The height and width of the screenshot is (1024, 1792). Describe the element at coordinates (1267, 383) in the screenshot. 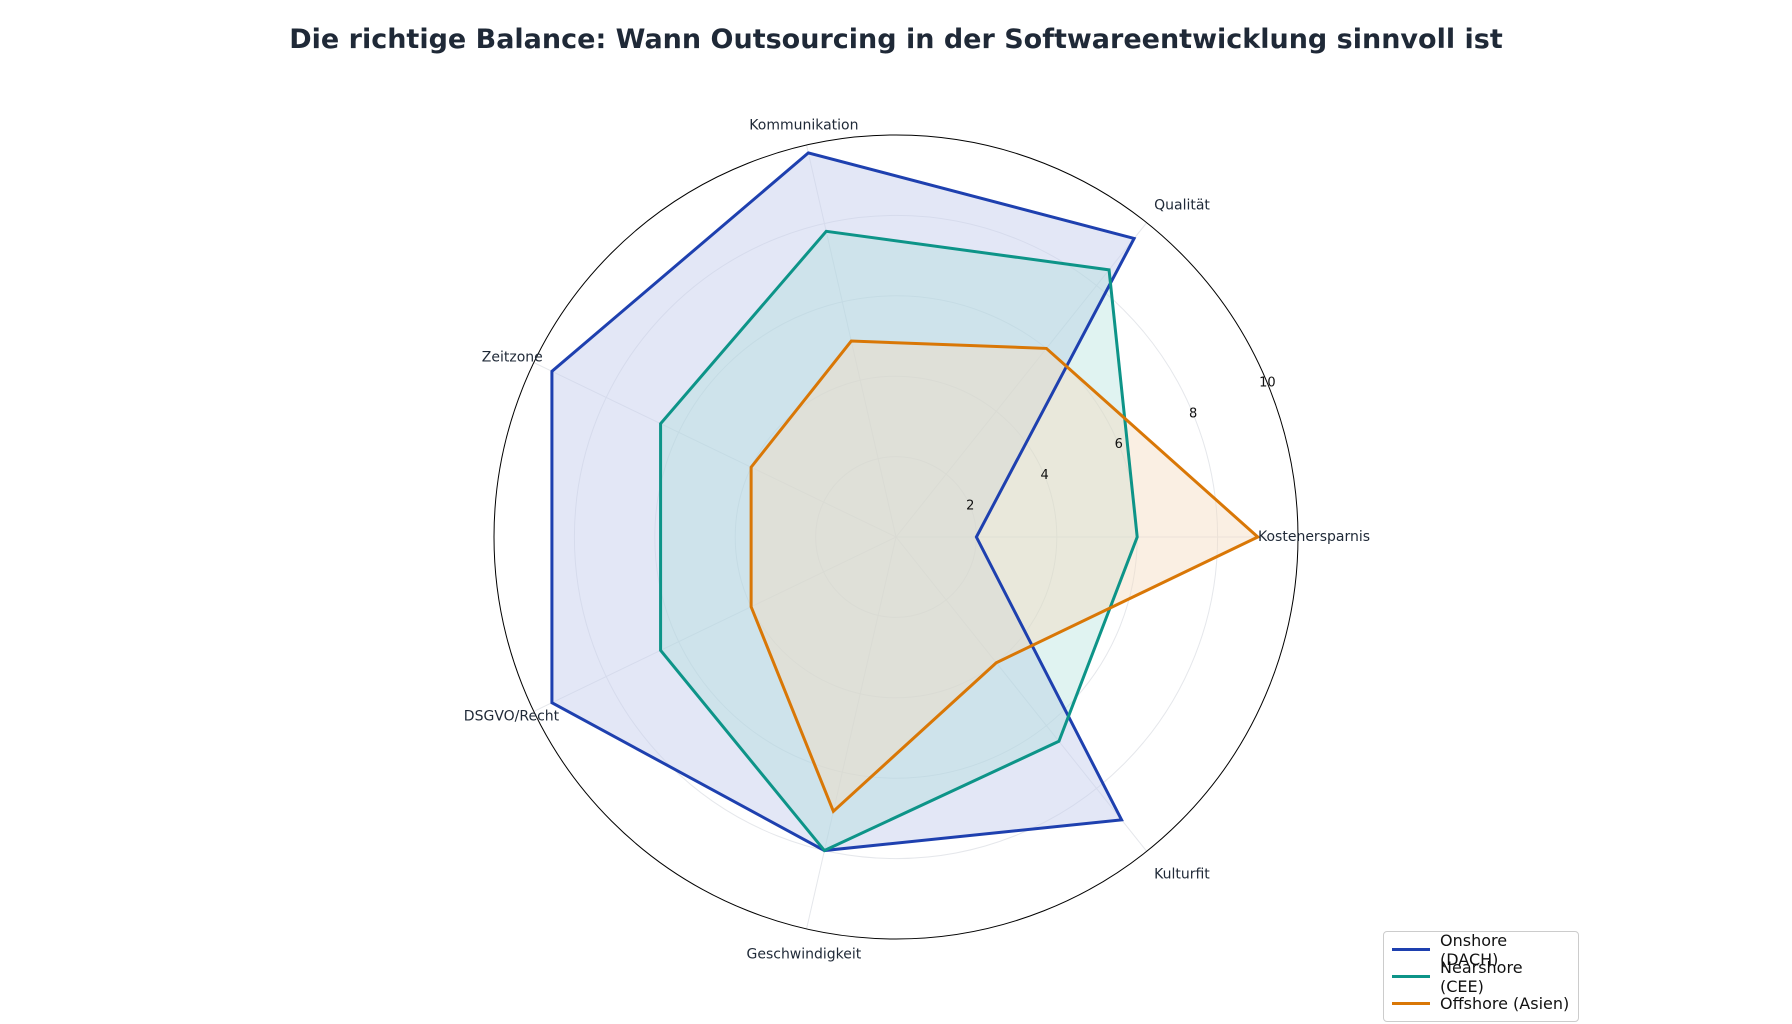

I see `tick-label-10: 10` at that location.